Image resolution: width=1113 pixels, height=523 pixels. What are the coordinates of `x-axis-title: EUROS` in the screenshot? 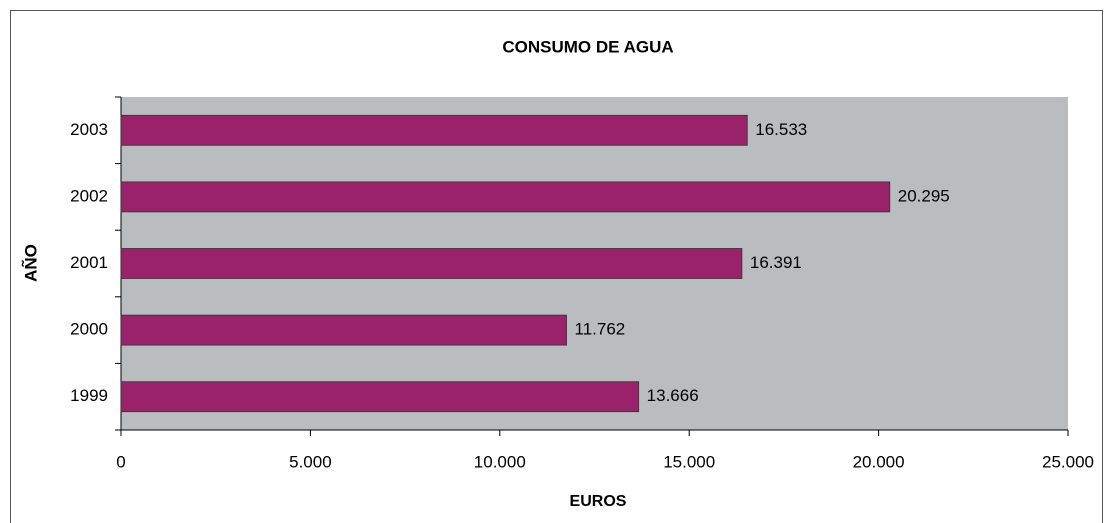 It's located at (598, 501).